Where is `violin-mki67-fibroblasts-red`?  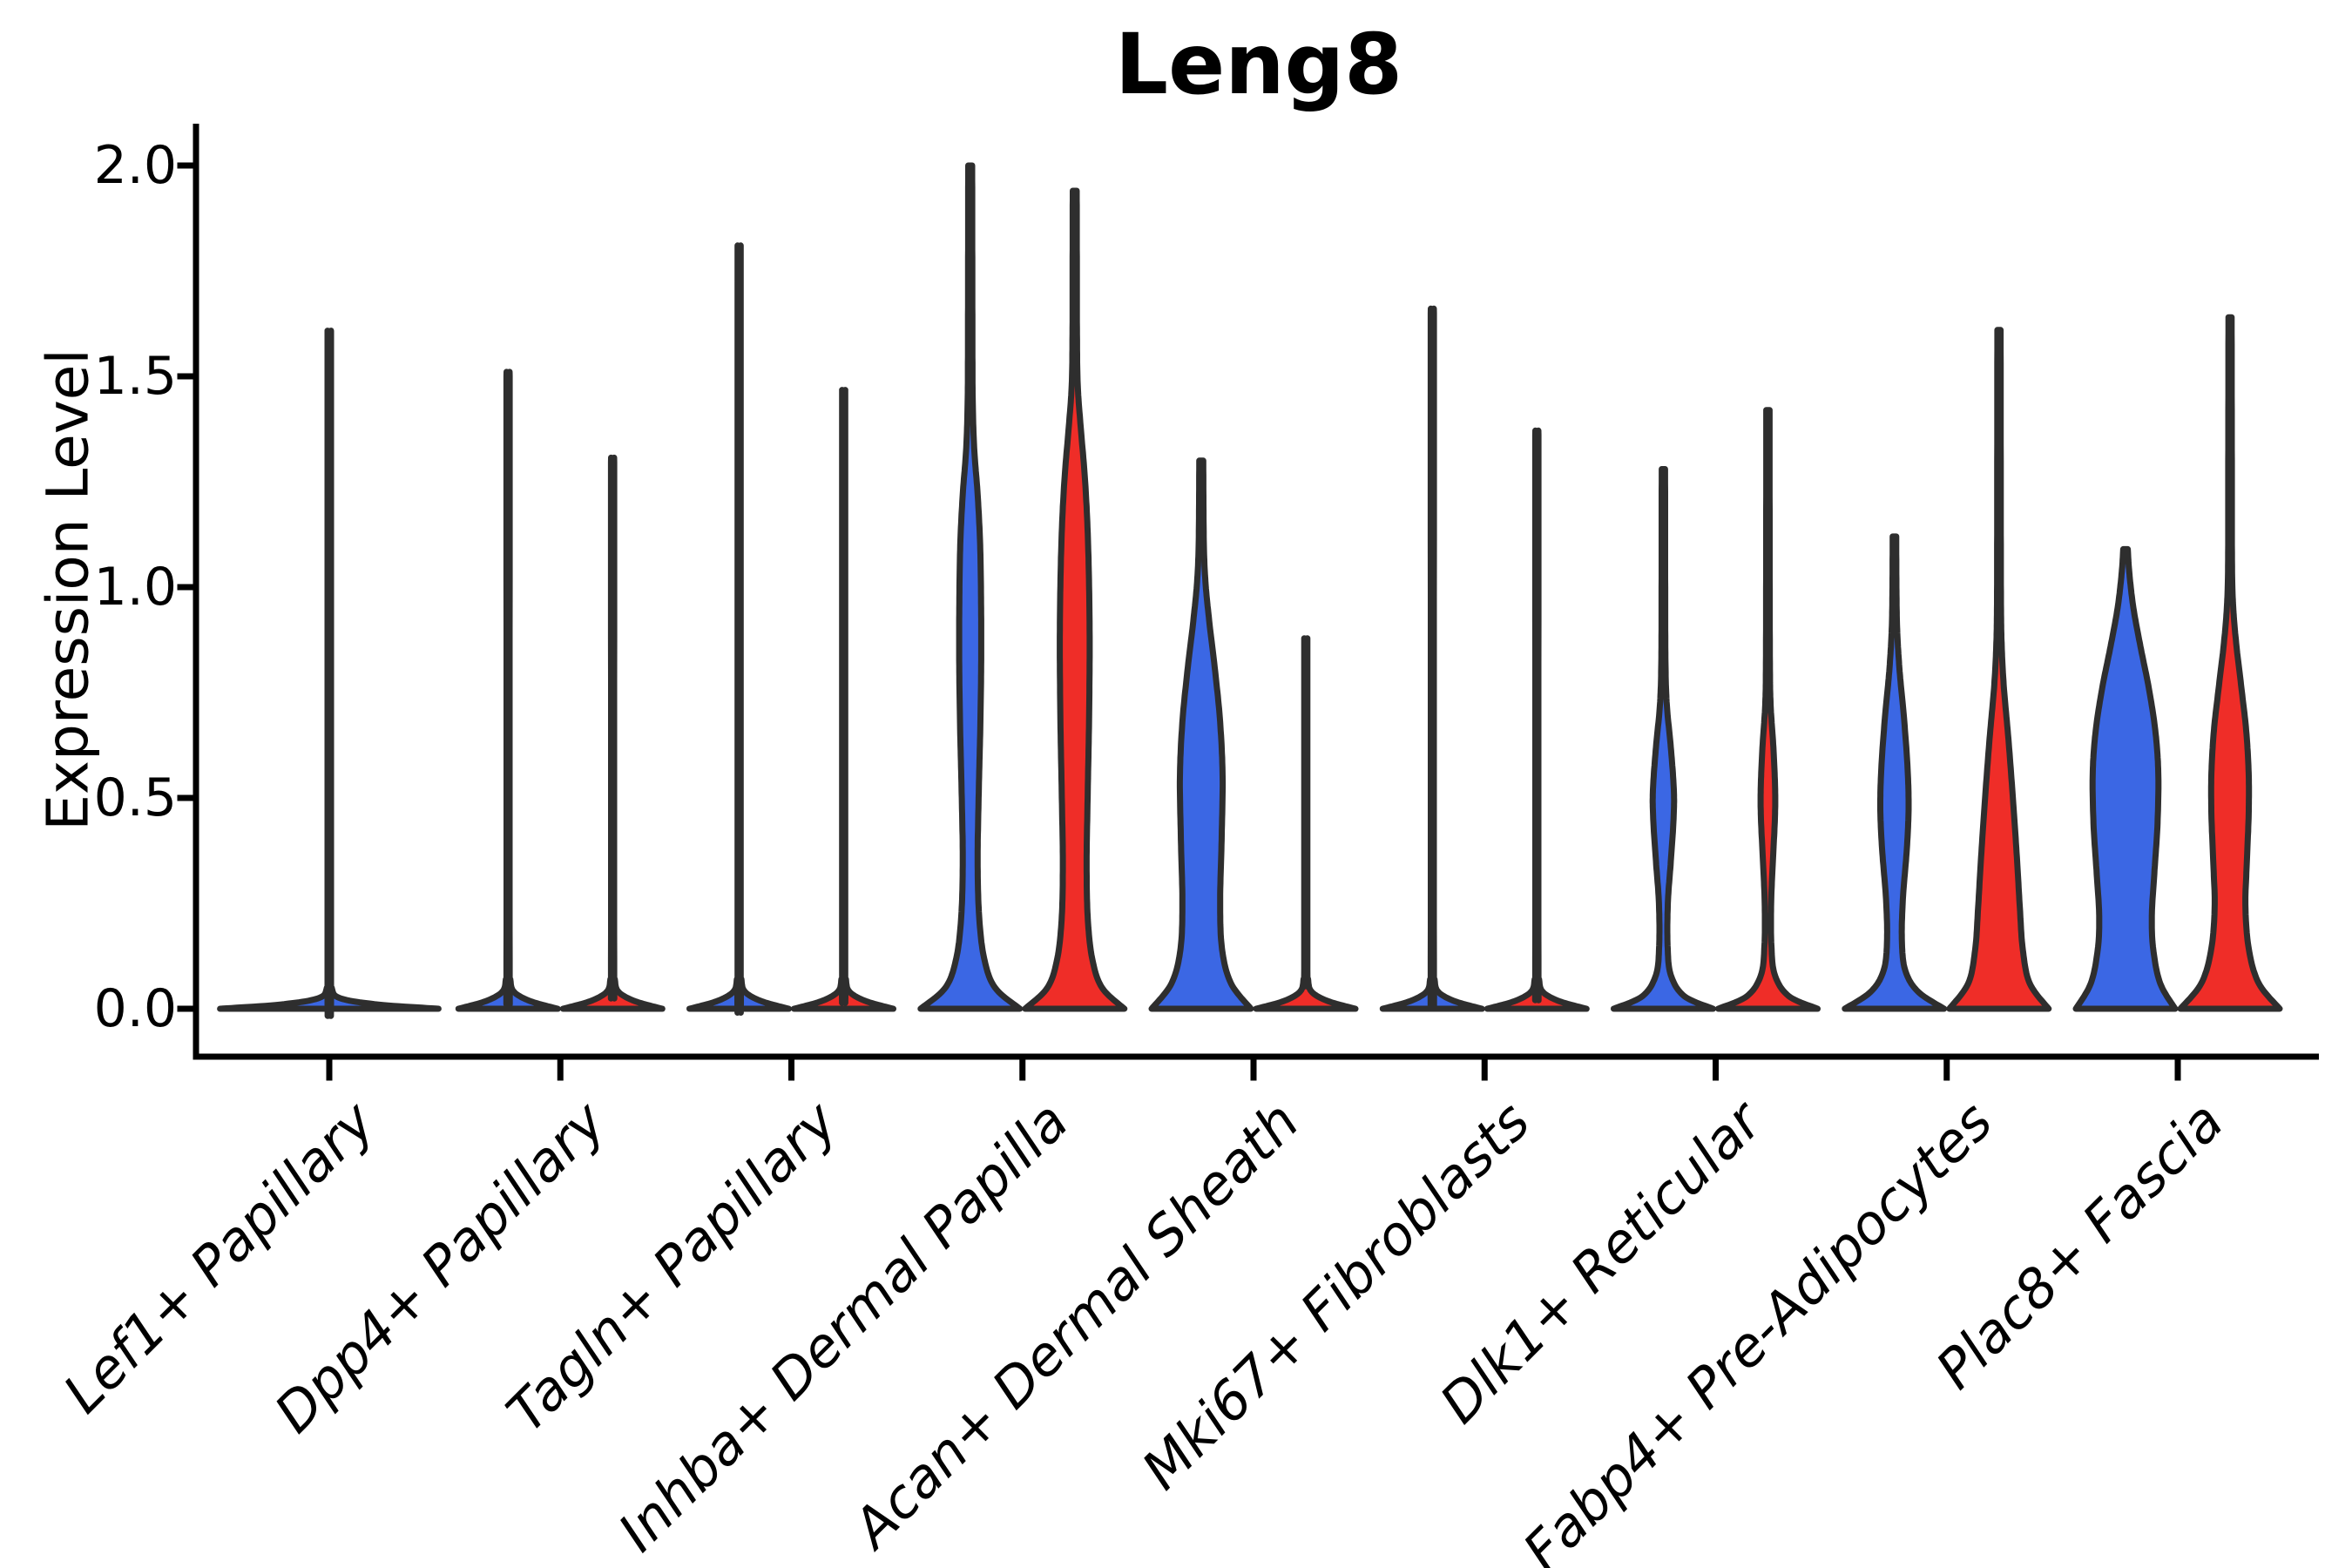
violin-mki67-fibroblasts-red is located at coordinates (1537, 719).